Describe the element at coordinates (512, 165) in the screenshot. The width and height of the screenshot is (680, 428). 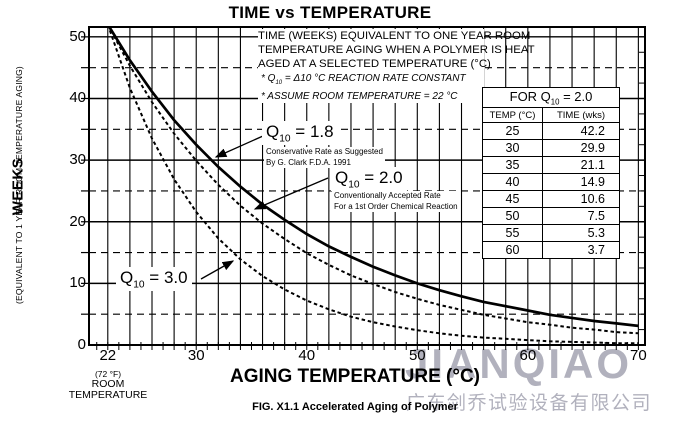
I see `temp-cell: 35` at that location.